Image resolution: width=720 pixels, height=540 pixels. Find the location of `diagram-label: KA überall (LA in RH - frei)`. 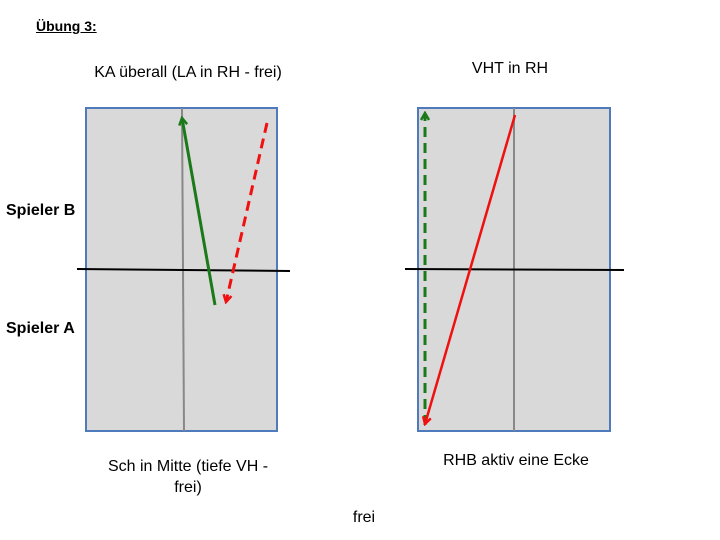

diagram-label: KA überall (LA in RH - frei) is located at coordinates (188, 72).